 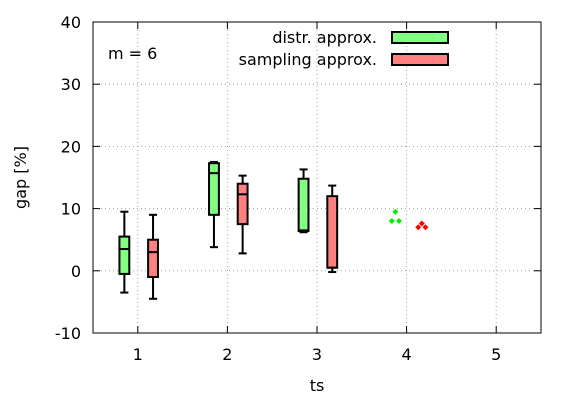 I want to click on legend-label: distr. approx., so click(x=324, y=37).